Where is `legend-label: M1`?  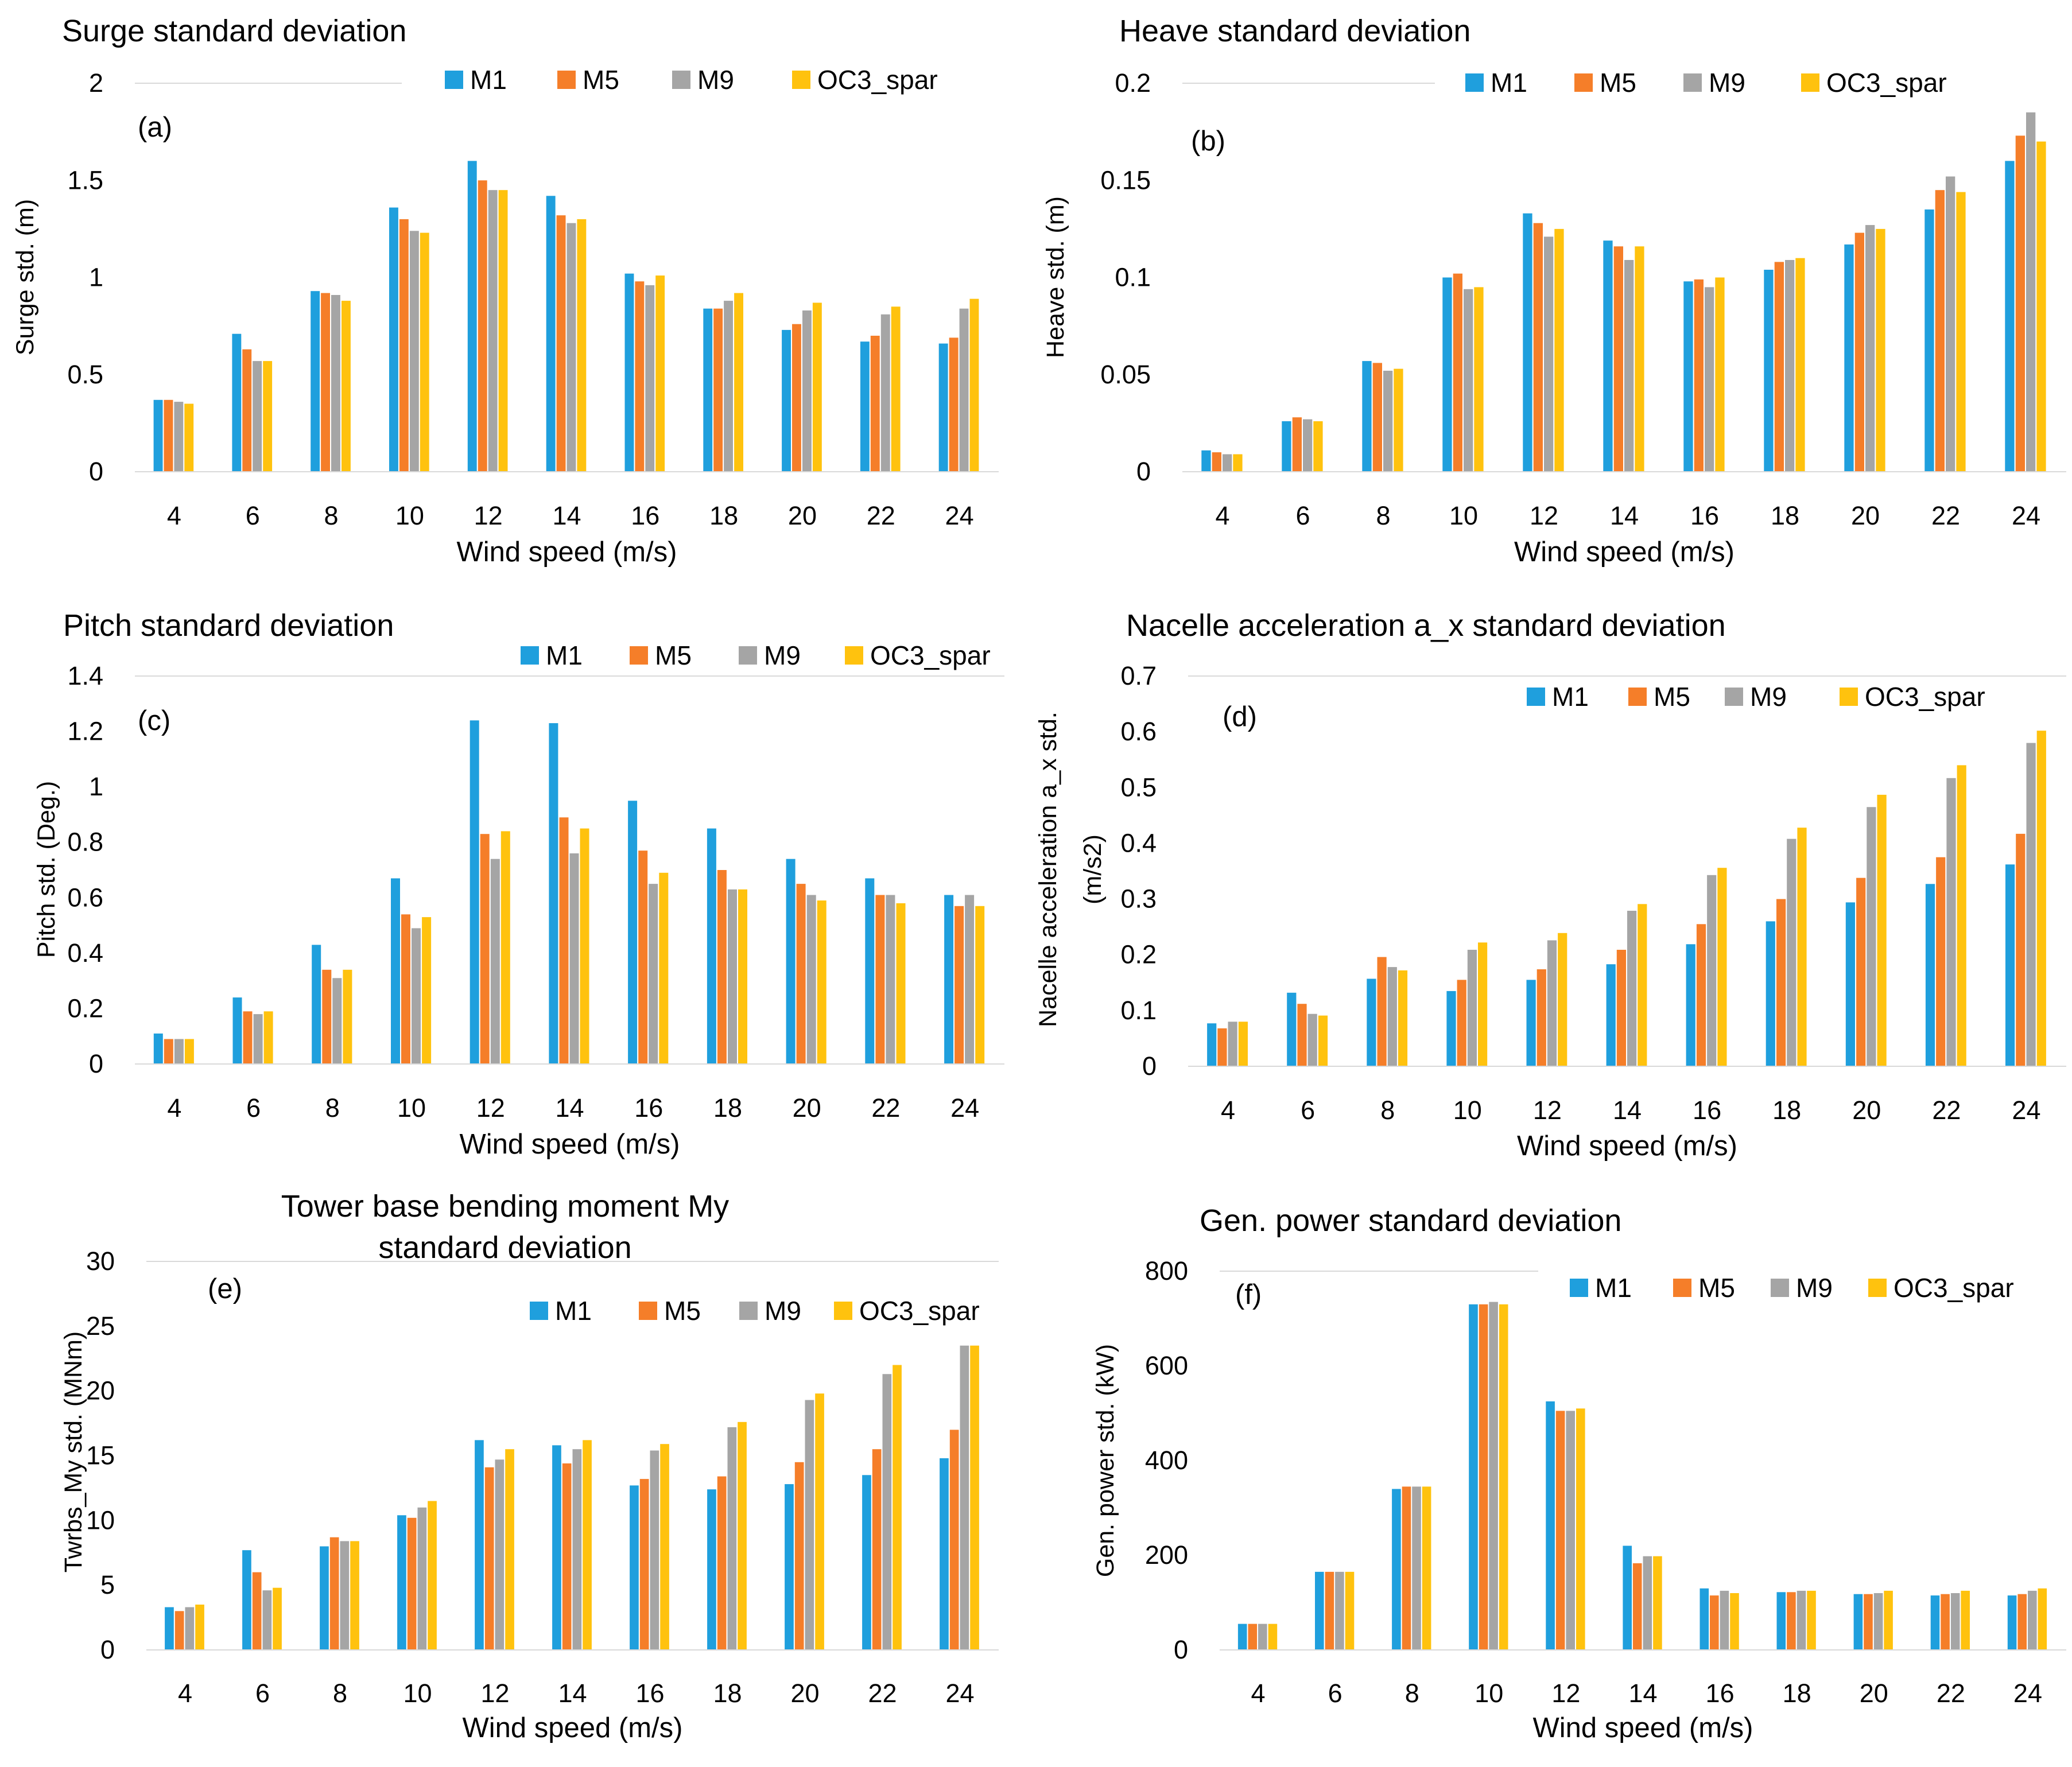
legend-label: M1 is located at coordinates (1613, 1288).